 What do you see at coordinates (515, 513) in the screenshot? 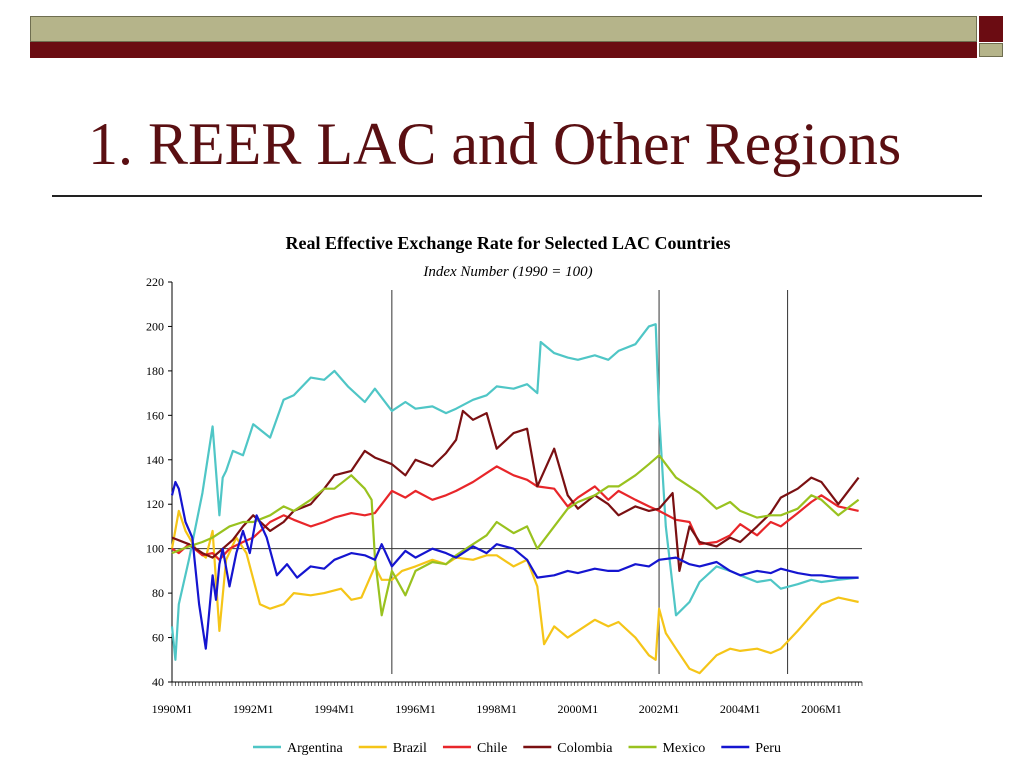
I see `series-line-chile` at bounding box center [515, 513].